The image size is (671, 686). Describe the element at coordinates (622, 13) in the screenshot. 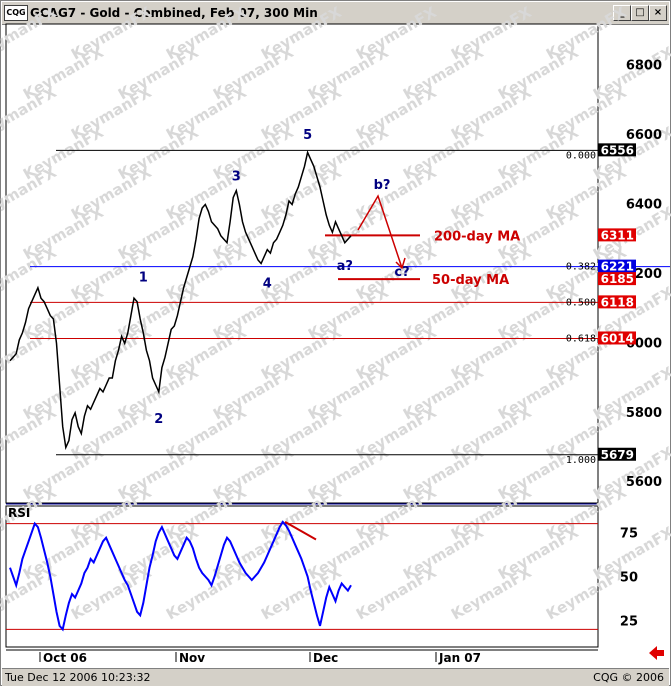

I see `minimize-button: _` at that location.